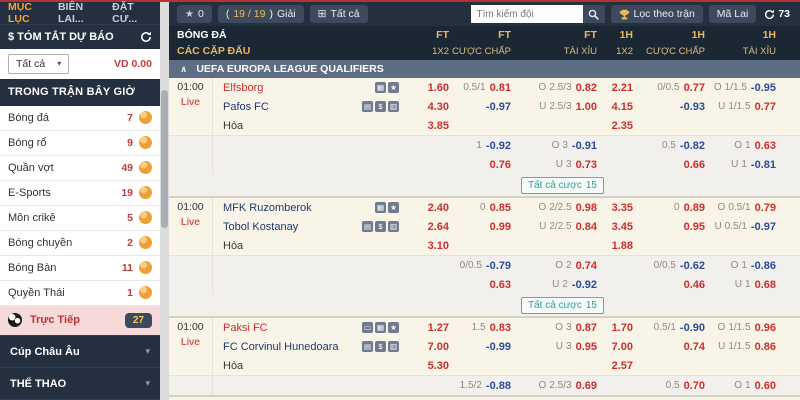 The image size is (800, 400). What do you see at coordinates (677, 207) in the screenshot?
I see `handicap-odds-cell: 0 0.89` at bounding box center [677, 207].